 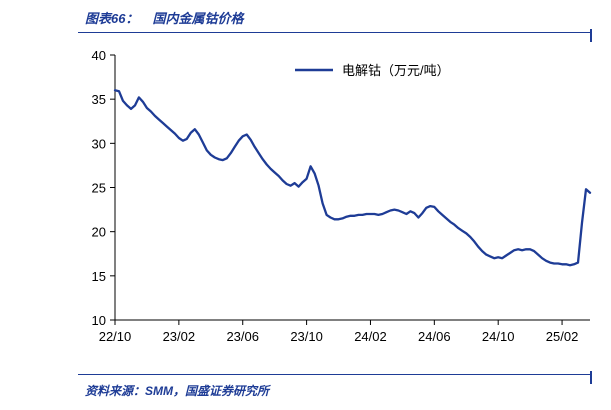 What do you see at coordinates (434, 336) in the screenshot?
I see `x-tick-label: 24/06` at bounding box center [434, 336].